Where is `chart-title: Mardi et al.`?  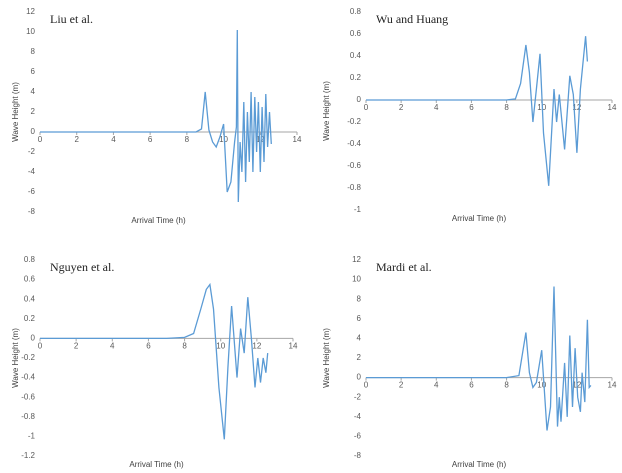
chart-title: Mardi et al. is located at coordinates (404, 267).